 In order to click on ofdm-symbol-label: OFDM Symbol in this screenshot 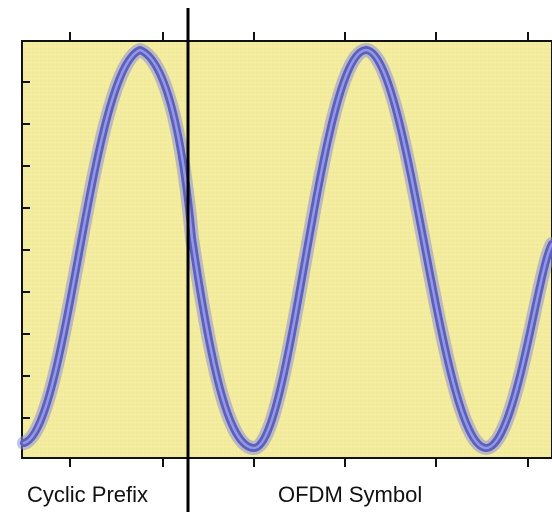, I will do `click(350, 494)`.